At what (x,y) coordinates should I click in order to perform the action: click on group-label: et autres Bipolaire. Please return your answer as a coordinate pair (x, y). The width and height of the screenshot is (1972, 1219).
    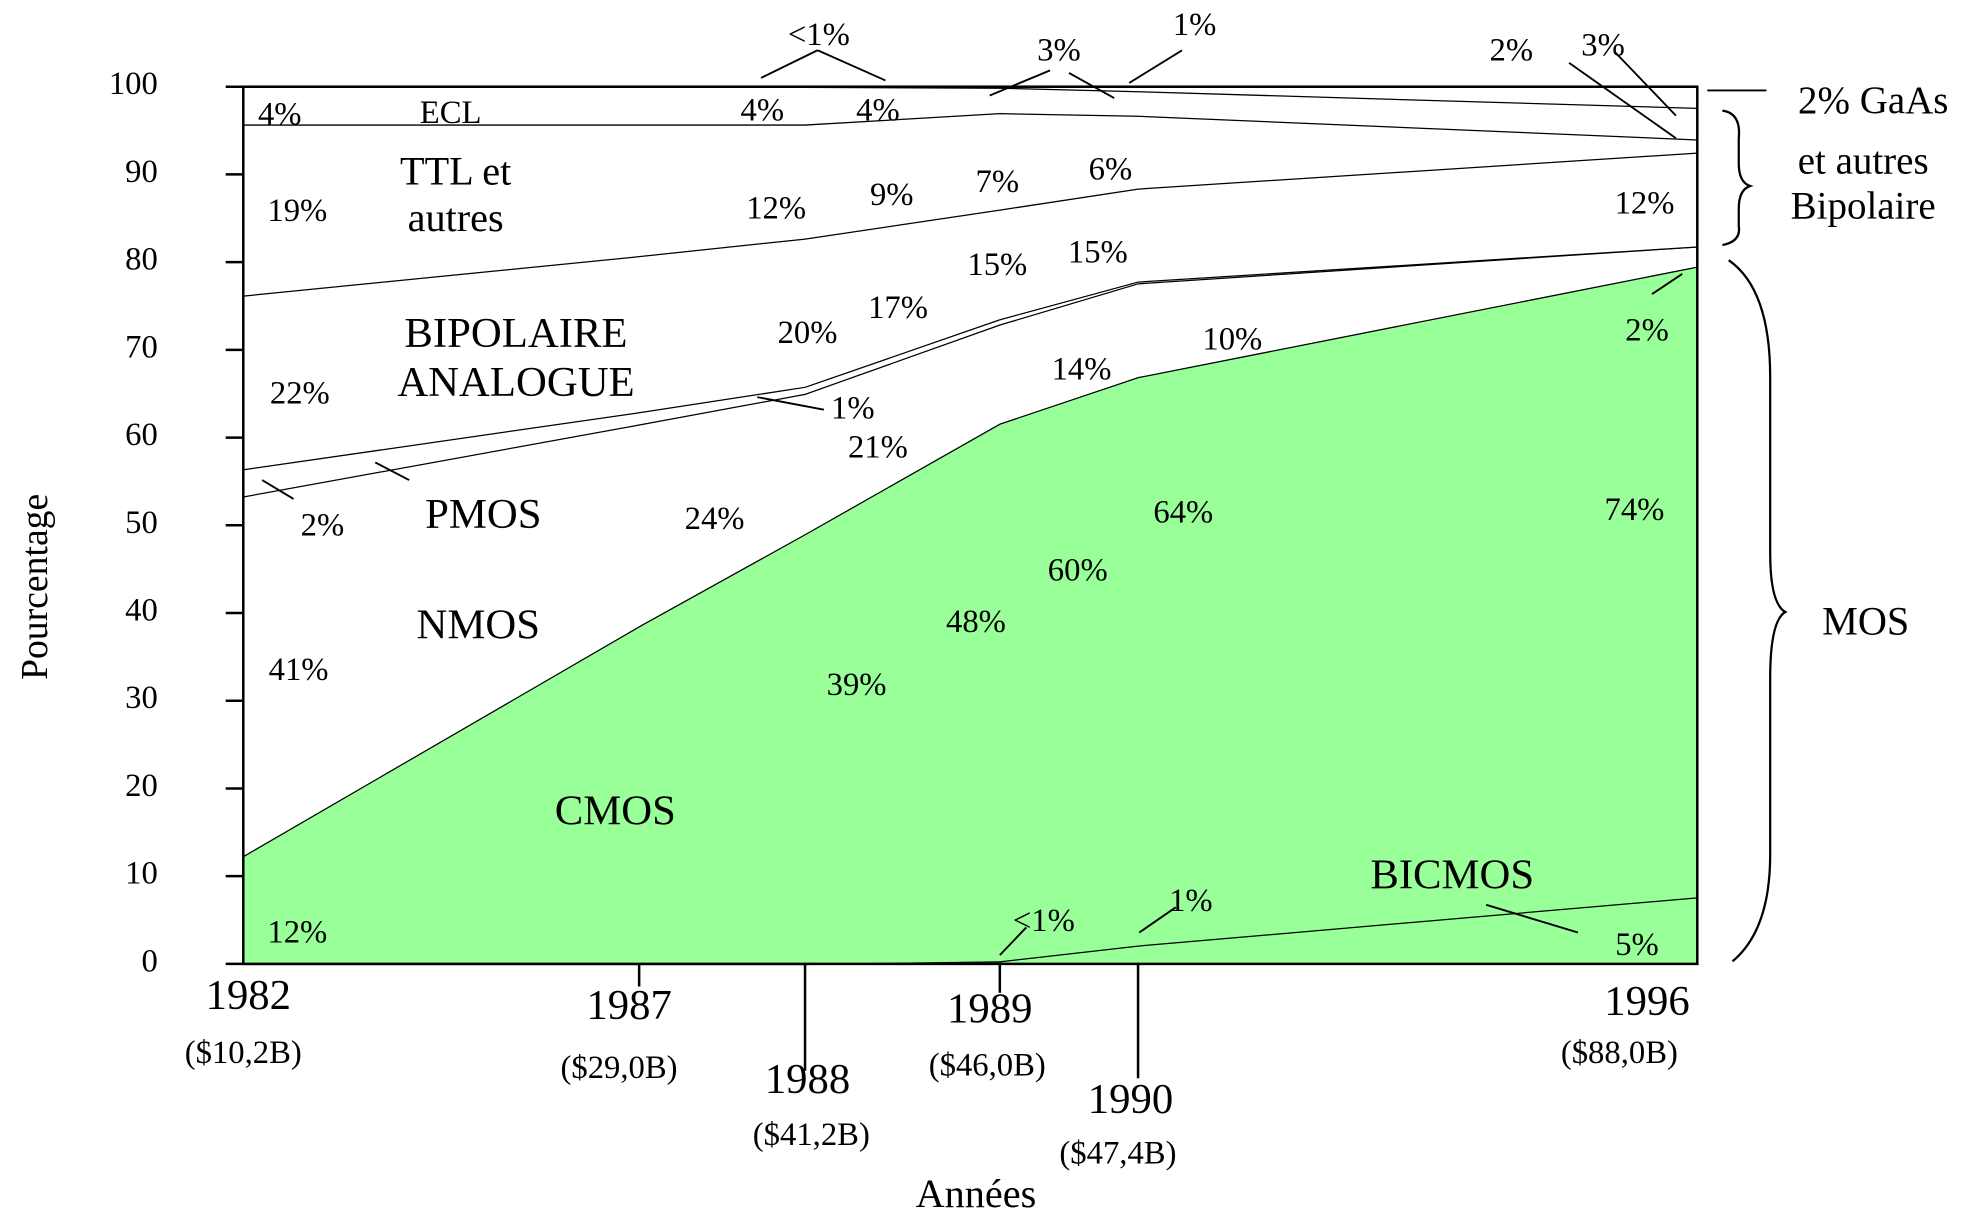
    Looking at the image, I should click on (1863, 183).